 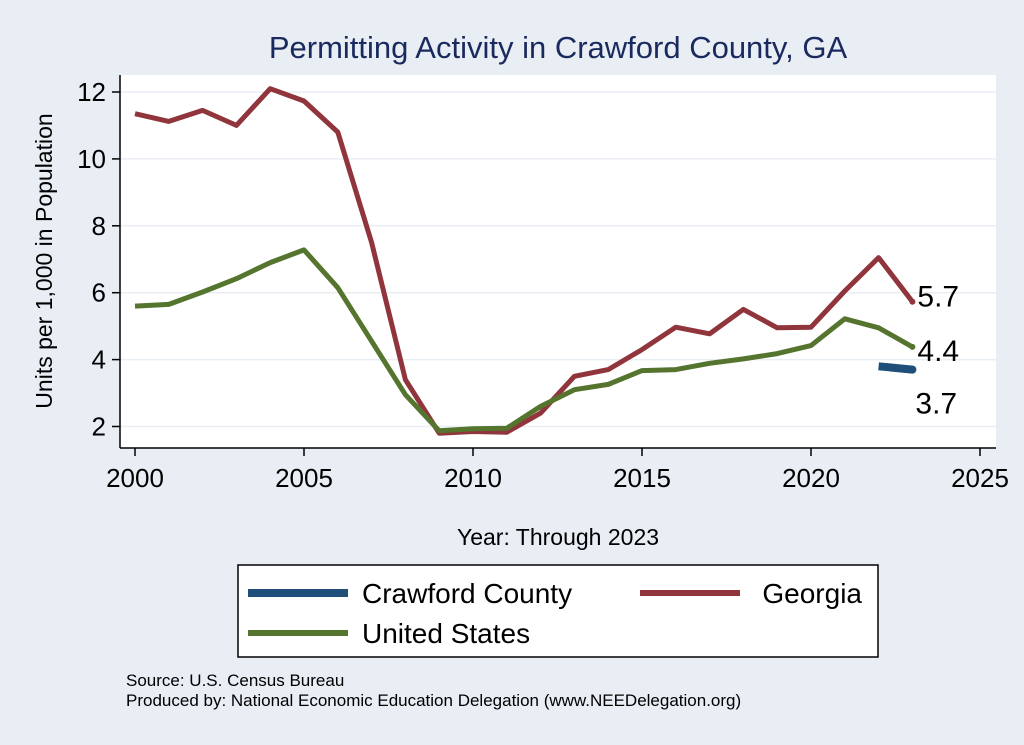 I want to click on end-point-crawford-county, so click(x=912, y=369).